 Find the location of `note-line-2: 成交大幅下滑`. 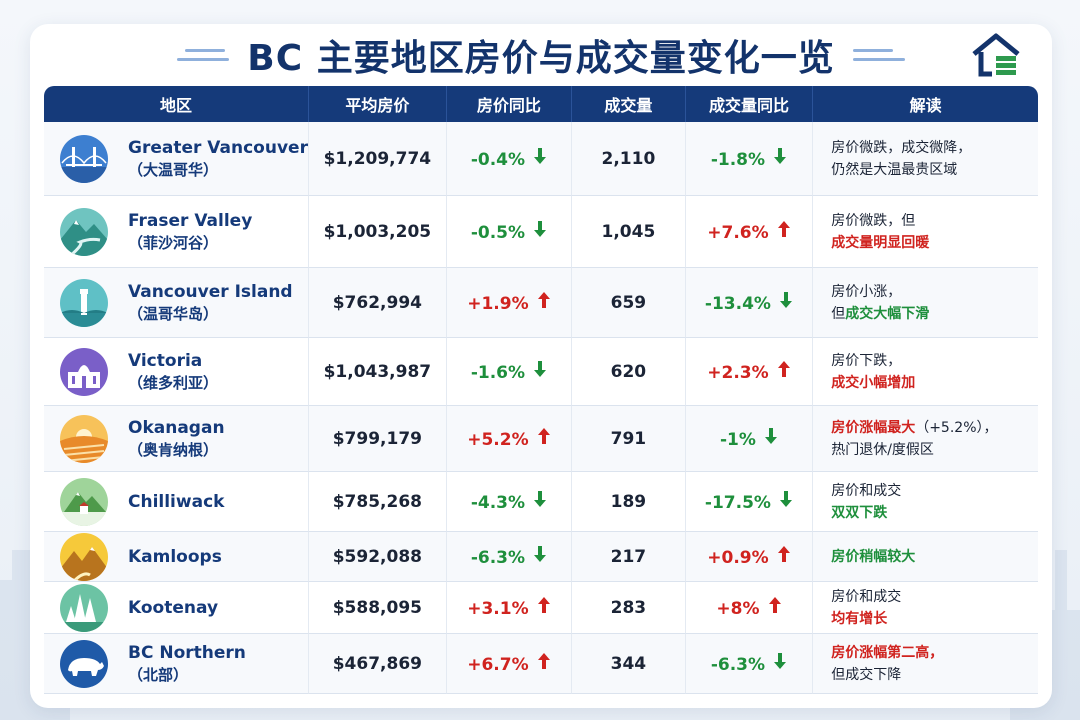

note-line-2: 成交大幅下滑 is located at coordinates (887, 313).